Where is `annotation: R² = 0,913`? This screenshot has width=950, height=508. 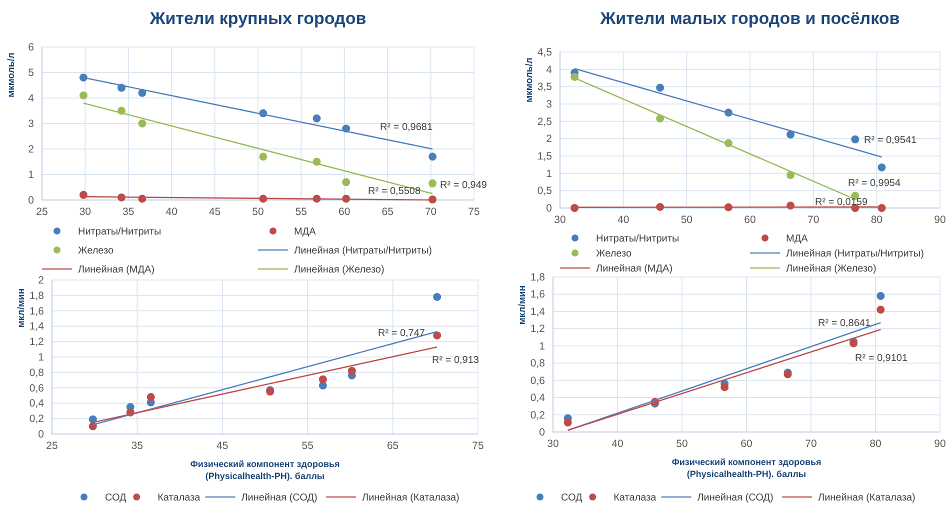
annotation: R² = 0,913 is located at coordinates (456, 360).